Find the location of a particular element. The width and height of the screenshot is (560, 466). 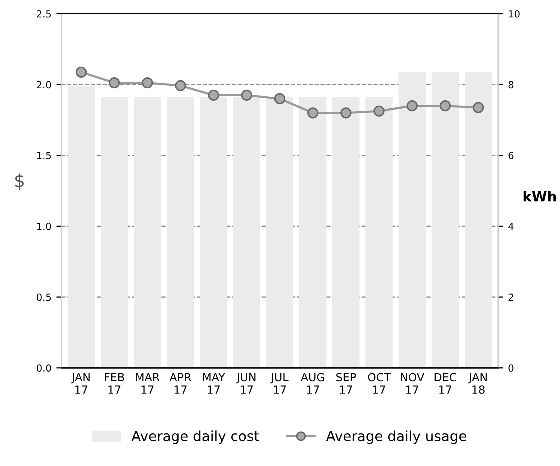

y-tick-label: 1.5 is located at coordinates (44, 156).